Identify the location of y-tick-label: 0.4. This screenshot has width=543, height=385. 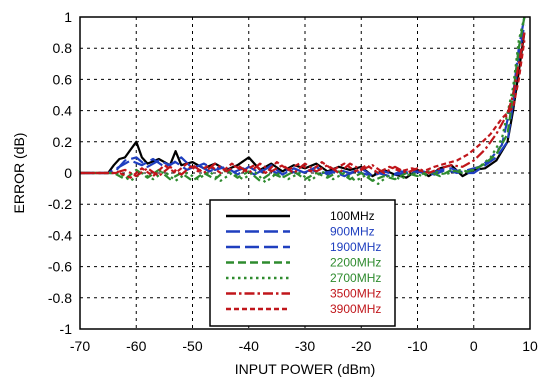
(63, 111).